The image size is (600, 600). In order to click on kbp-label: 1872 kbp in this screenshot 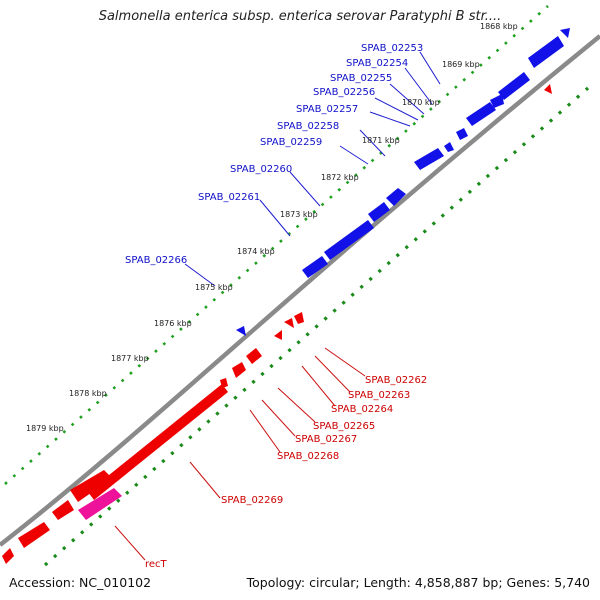, I will do `click(340, 177)`.